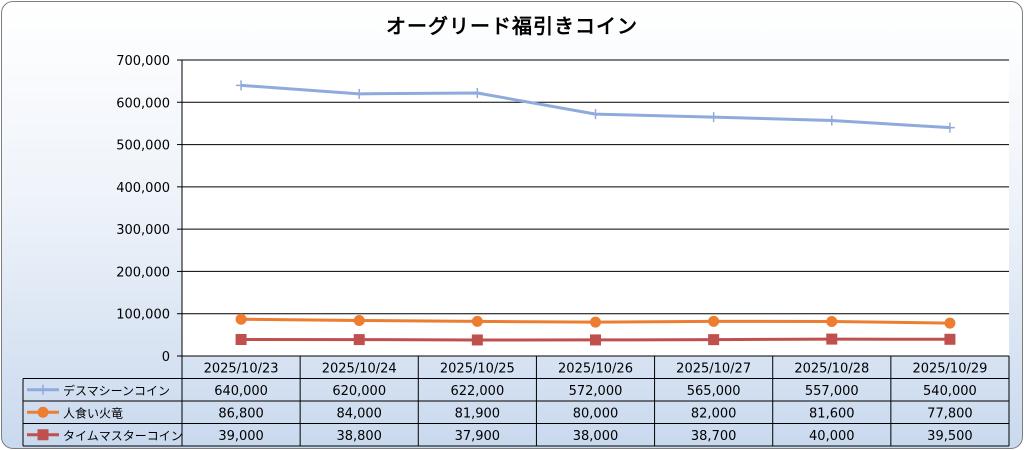  I want to click on data-table-value: 640,000, so click(241, 391).